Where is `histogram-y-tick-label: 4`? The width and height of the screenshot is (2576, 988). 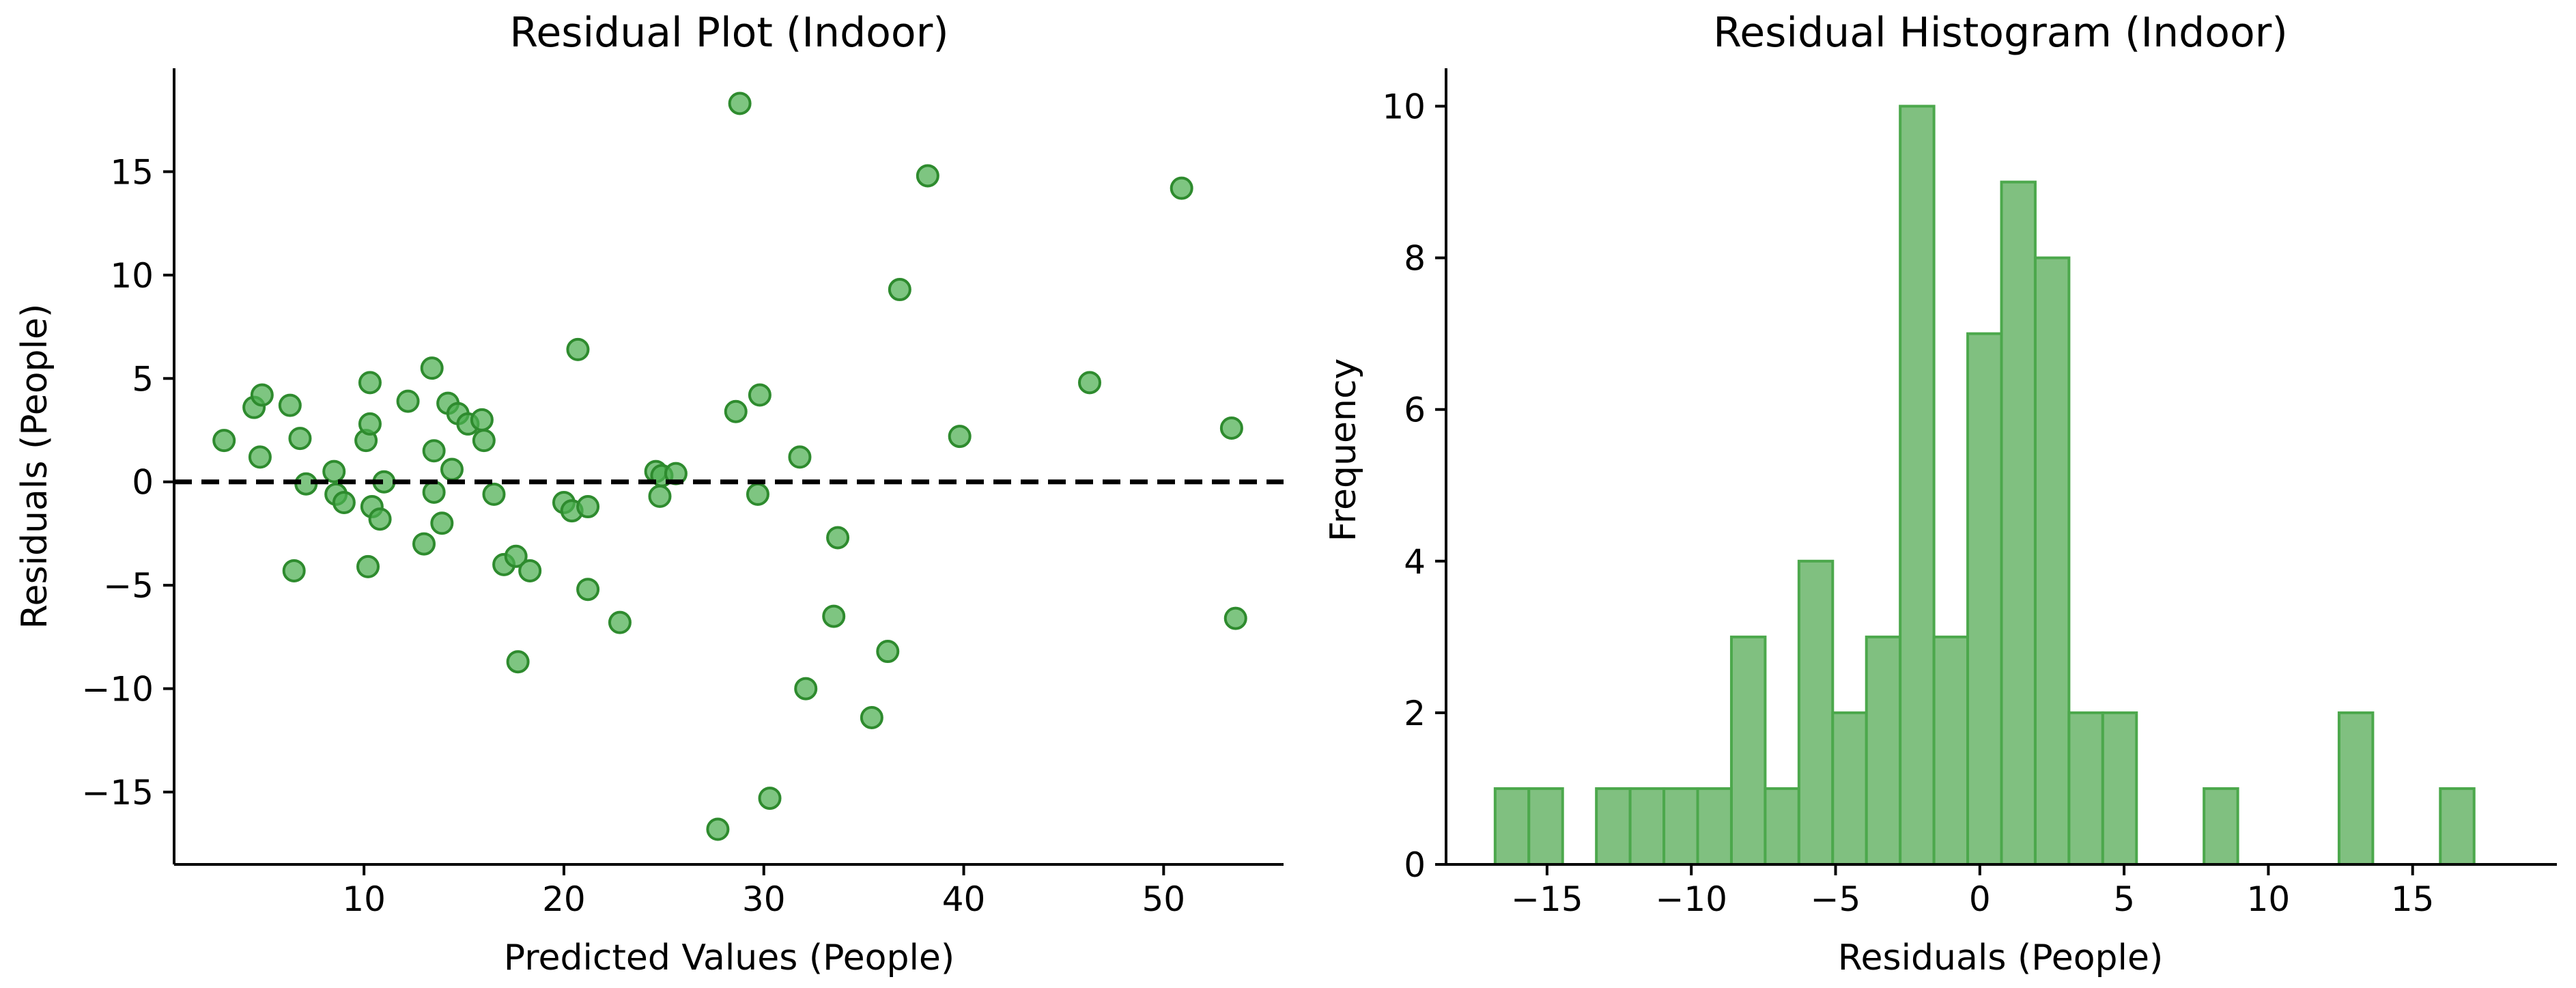 histogram-y-tick-label: 4 is located at coordinates (1415, 562).